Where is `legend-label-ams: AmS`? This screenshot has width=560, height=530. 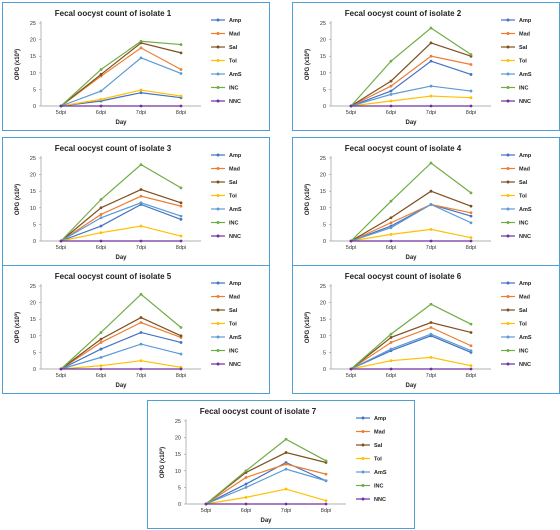
legend-label-ams: AmS is located at coordinates (235, 338).